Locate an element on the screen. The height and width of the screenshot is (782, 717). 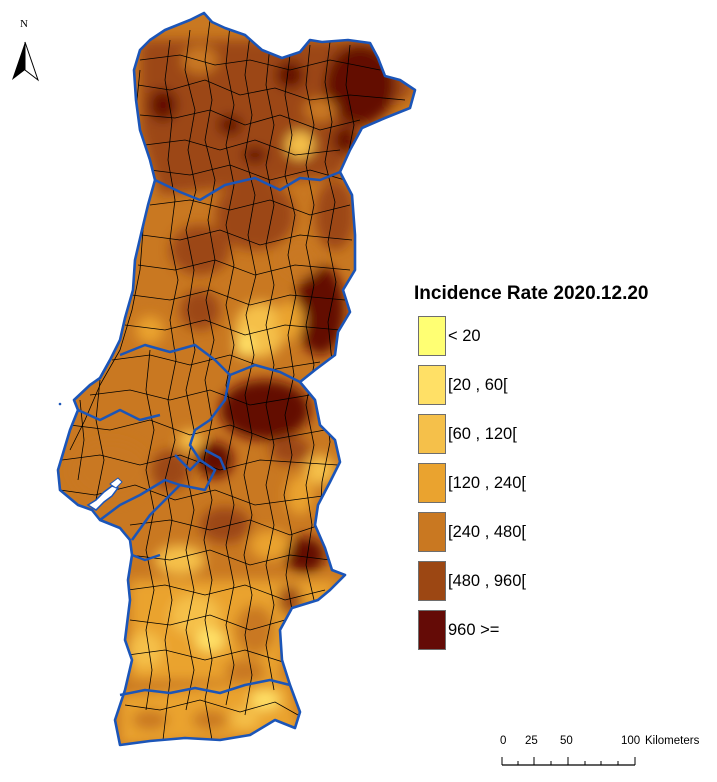
scale-tick-label: 0 is located at coordinates (503, 741).